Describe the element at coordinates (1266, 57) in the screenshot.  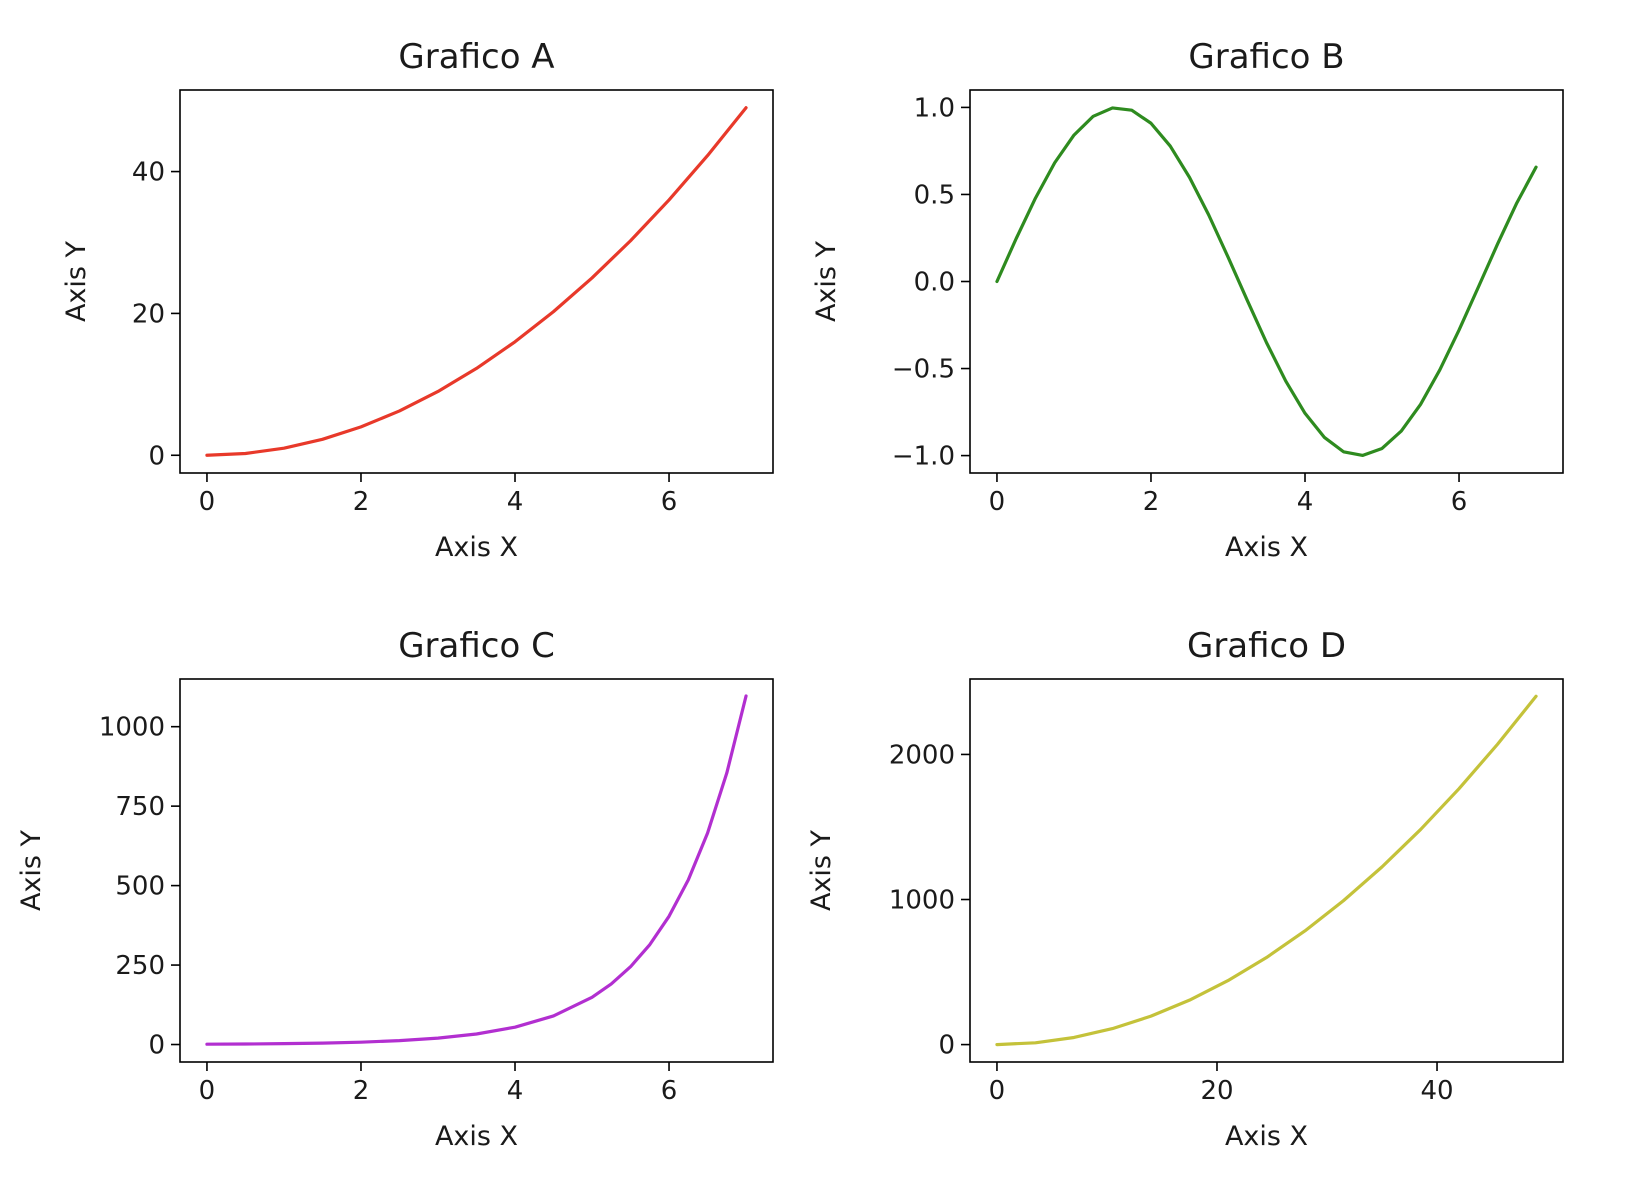
I see `chart-title: Grafico B` at that location.